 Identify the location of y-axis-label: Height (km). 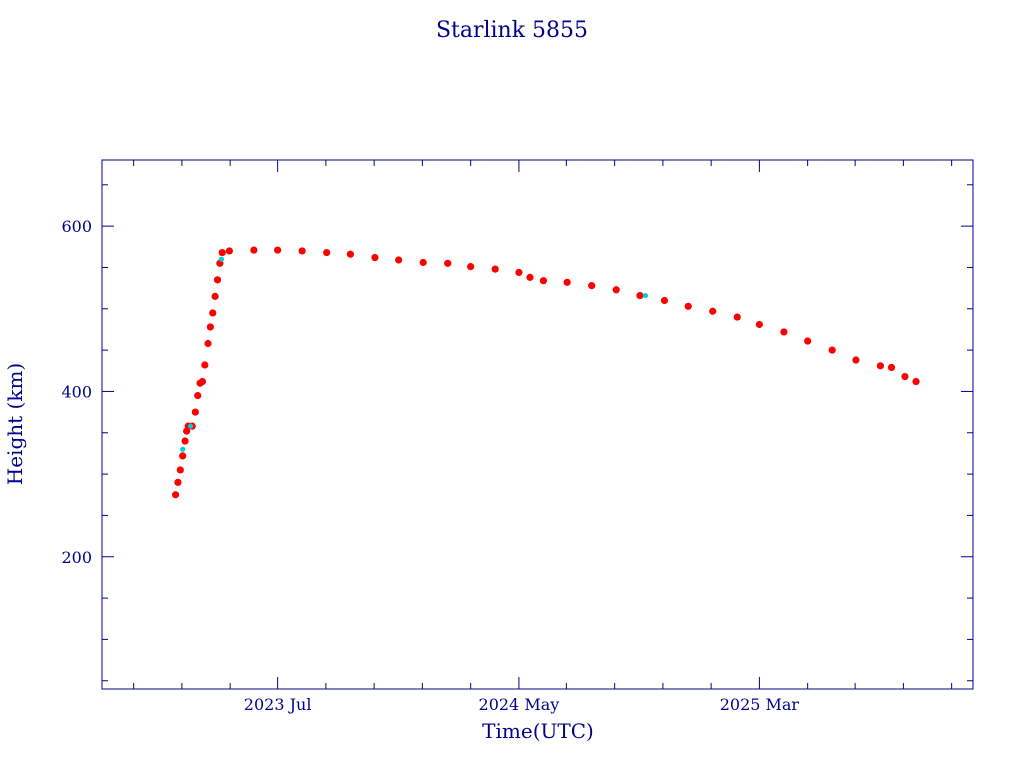
(15, 424).